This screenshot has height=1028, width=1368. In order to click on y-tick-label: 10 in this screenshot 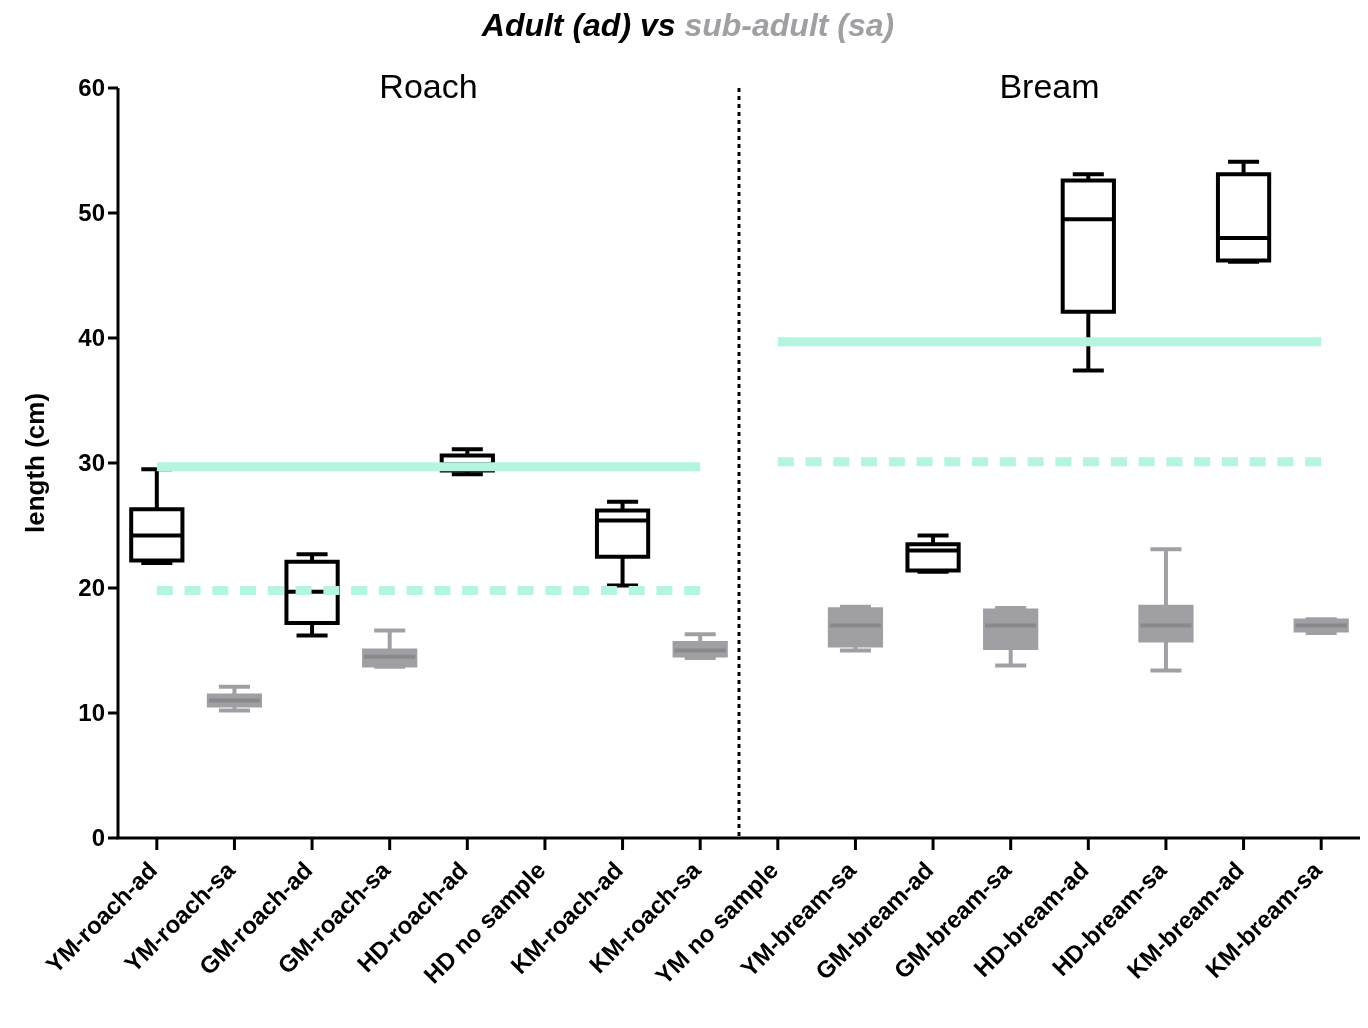, I will do `click(91, 713)`.